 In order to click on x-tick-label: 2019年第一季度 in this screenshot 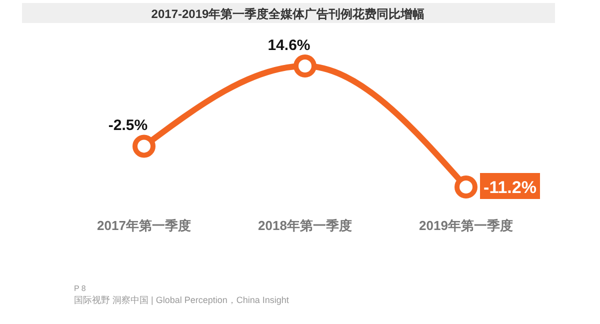, I will do `click(466, 225)`.